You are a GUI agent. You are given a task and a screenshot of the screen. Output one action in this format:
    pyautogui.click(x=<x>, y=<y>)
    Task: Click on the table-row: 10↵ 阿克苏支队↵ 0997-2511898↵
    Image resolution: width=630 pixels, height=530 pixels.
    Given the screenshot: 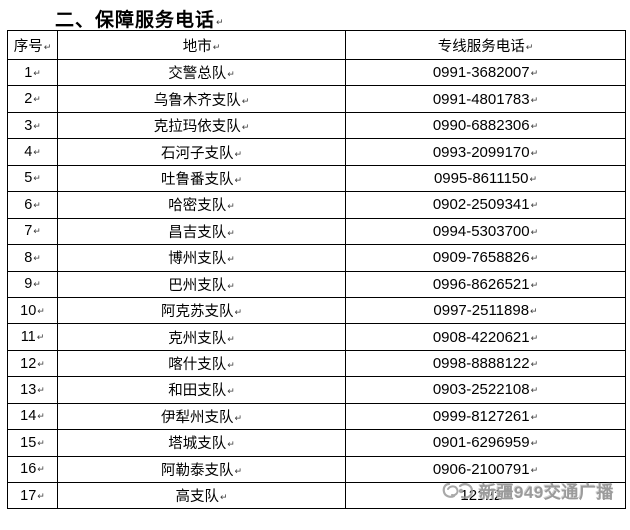 What is the action you would take?
    pyautogui.click(x=316, y=310)
    